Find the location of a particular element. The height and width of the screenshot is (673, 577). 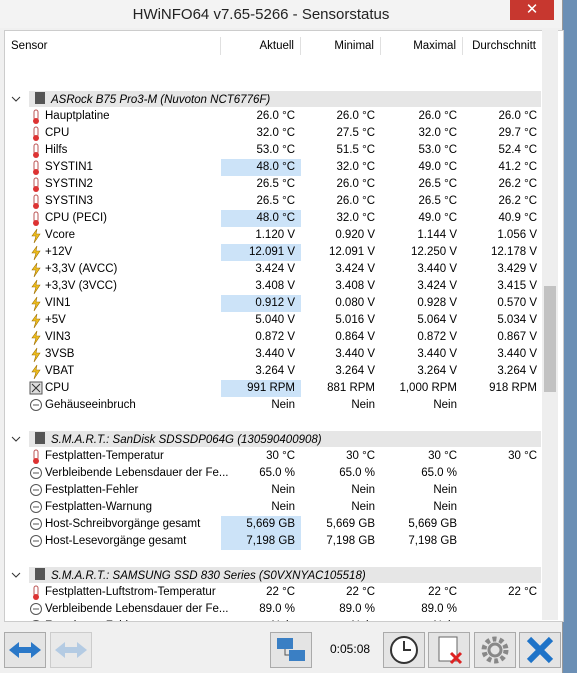

log-button is located at coordinates (449, 650).